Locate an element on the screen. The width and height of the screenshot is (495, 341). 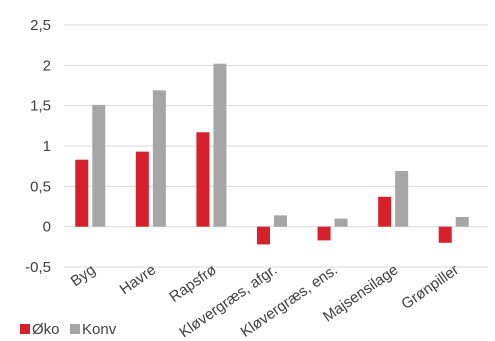
x-category-label: Byg is located at coordinates (83, 275).